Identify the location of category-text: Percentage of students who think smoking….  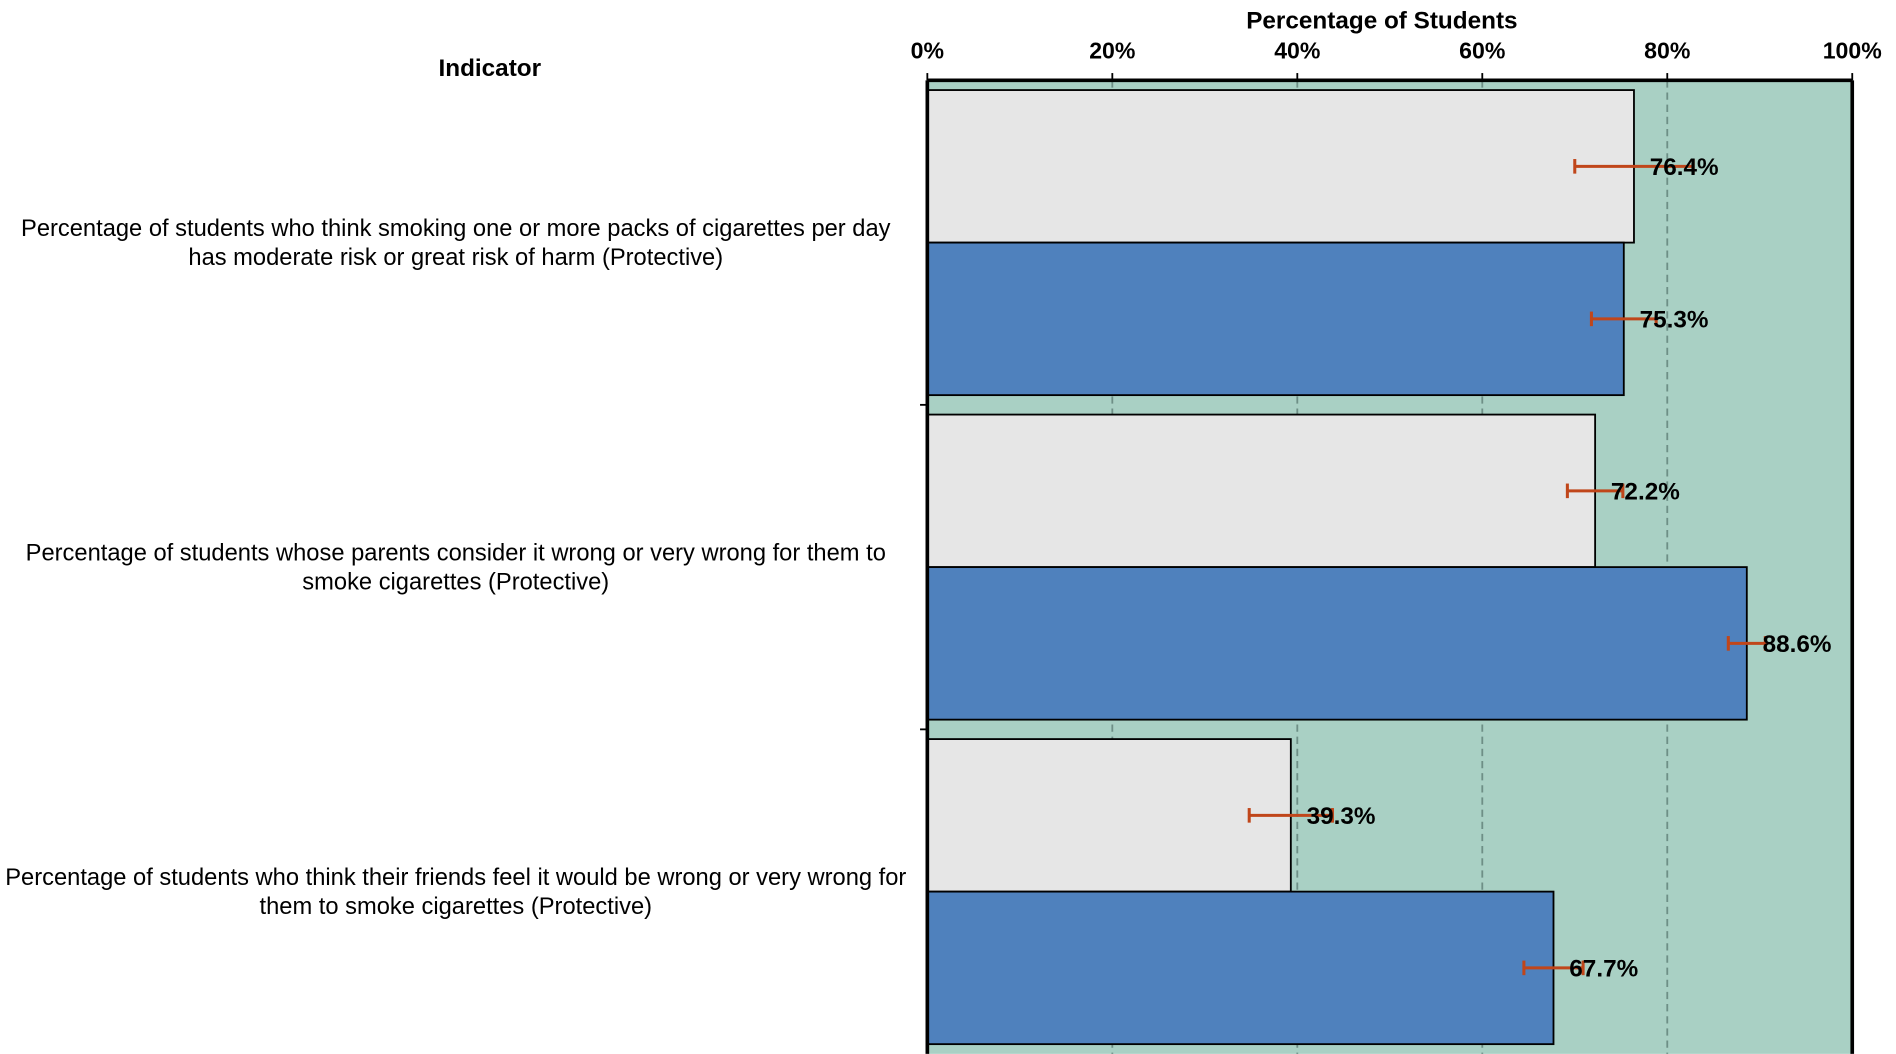
(456, 242).